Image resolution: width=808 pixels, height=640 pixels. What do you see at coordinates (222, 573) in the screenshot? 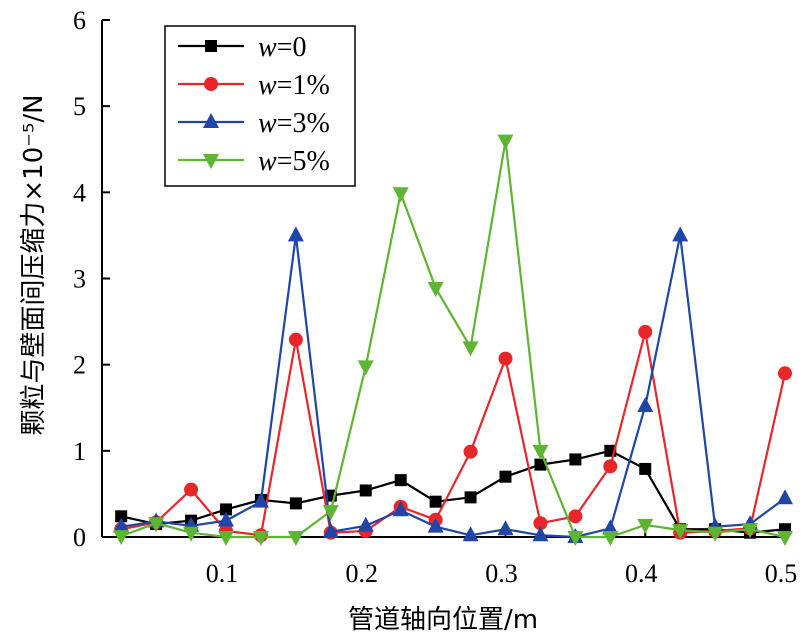
I see `x-tick-label: 0.1` at bounding box center [222, 573].